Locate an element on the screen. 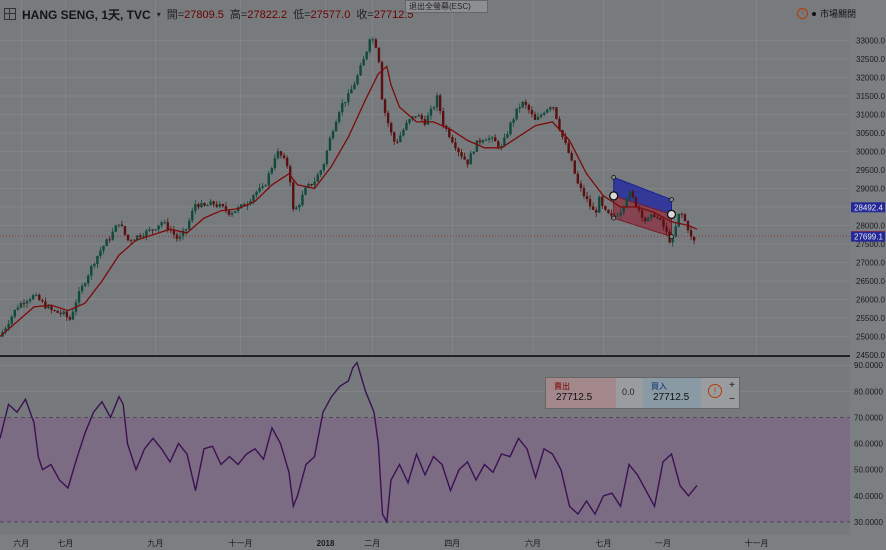 This screenshot has width=886, height=550. exit-fullscreen-button: 退出全螢幕(ESC) is located at coordinates (446, 6).